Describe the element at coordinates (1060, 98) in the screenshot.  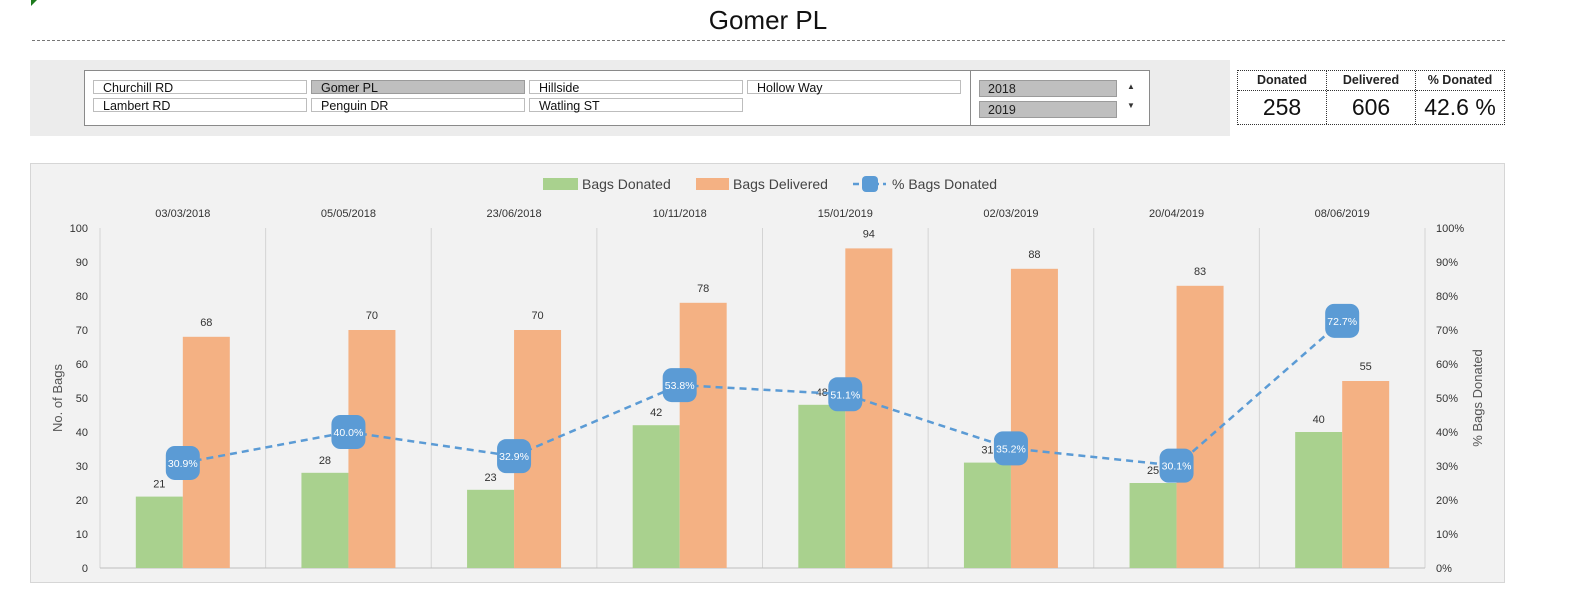
I see `year-slicer: 2018 2019 ▲ ▼` at that location.